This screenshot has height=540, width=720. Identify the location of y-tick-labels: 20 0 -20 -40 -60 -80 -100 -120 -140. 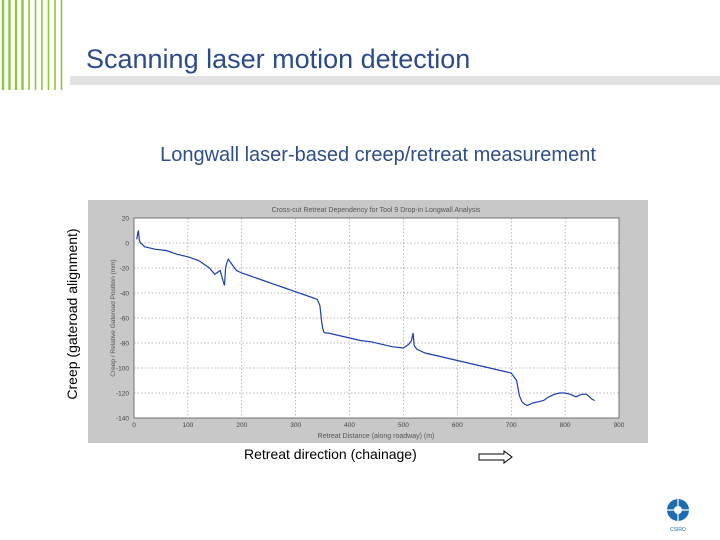
(122, 319).